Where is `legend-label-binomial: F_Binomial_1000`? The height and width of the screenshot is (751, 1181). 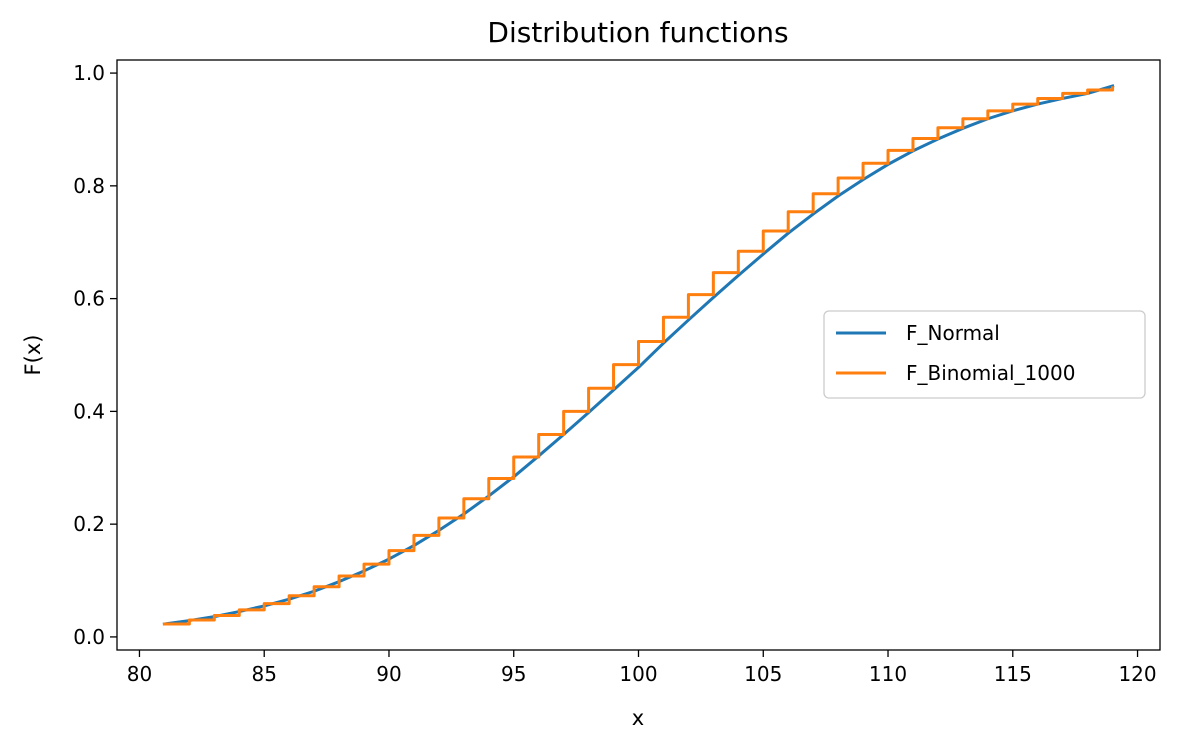
legend-label-binomial: F_Binomial_1000 is located at coordinates (990, 373).